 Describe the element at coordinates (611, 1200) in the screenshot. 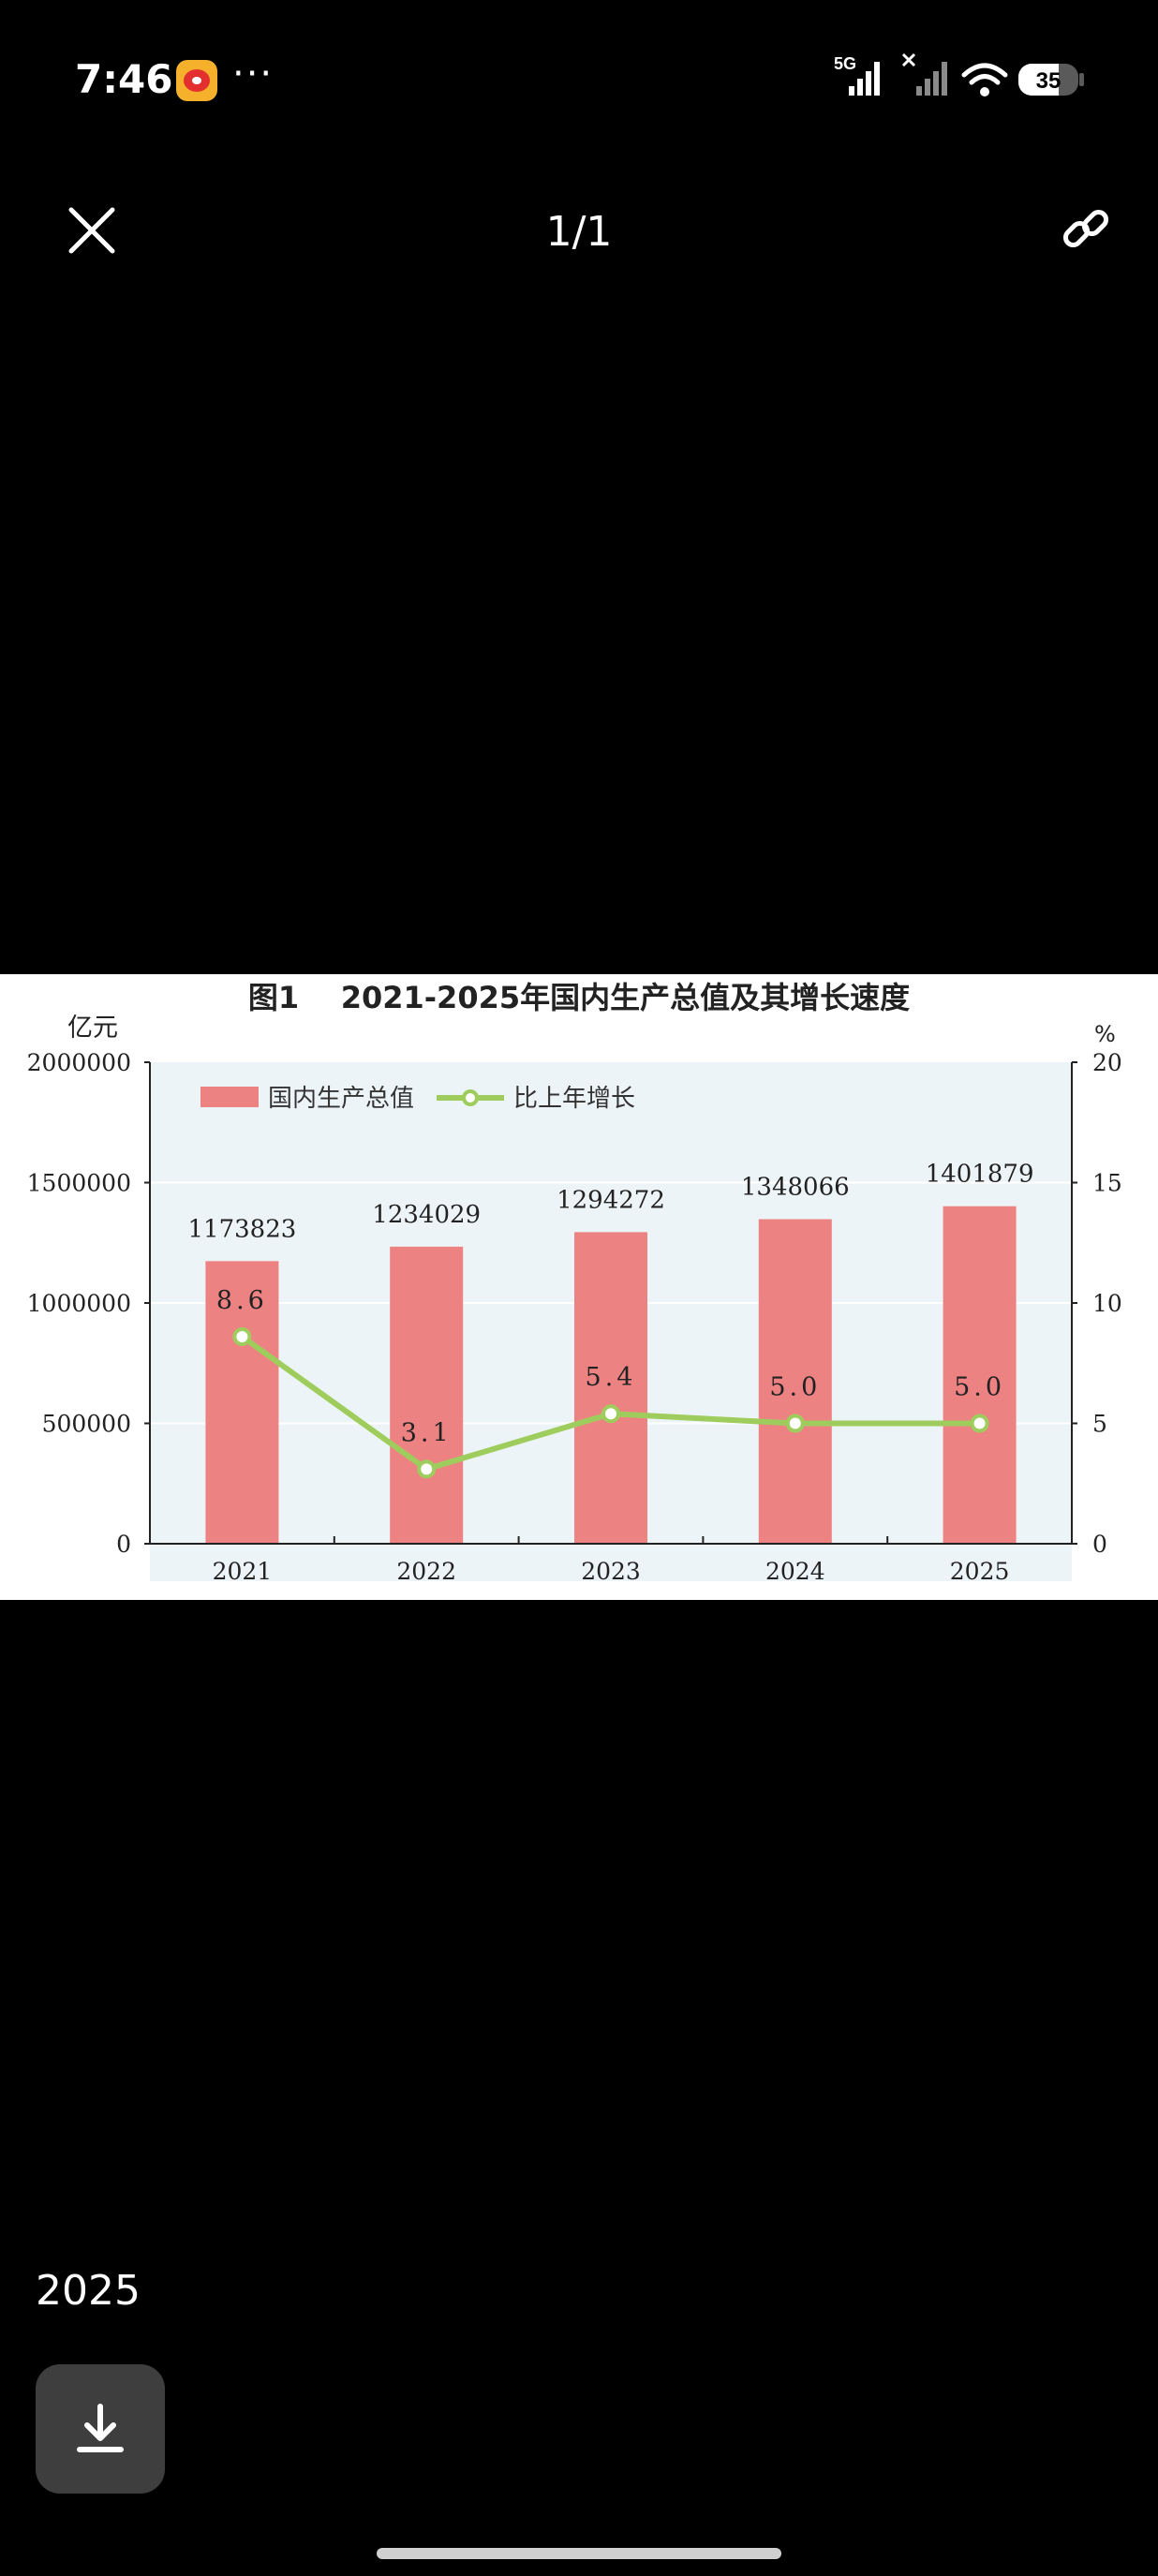

I see `bar-value-label: 1294272` at that location.